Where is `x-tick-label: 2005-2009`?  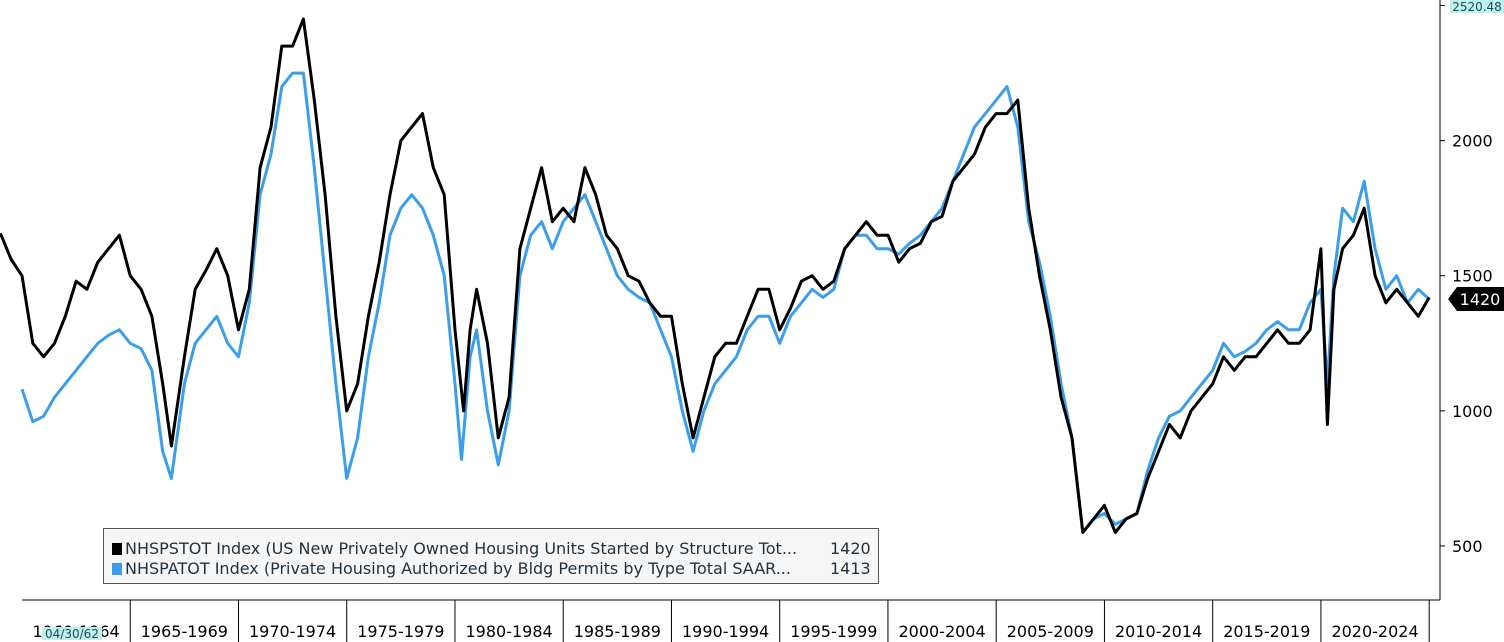 x-tick-label: 2005-2009 is located at coordinates (1050, 631).